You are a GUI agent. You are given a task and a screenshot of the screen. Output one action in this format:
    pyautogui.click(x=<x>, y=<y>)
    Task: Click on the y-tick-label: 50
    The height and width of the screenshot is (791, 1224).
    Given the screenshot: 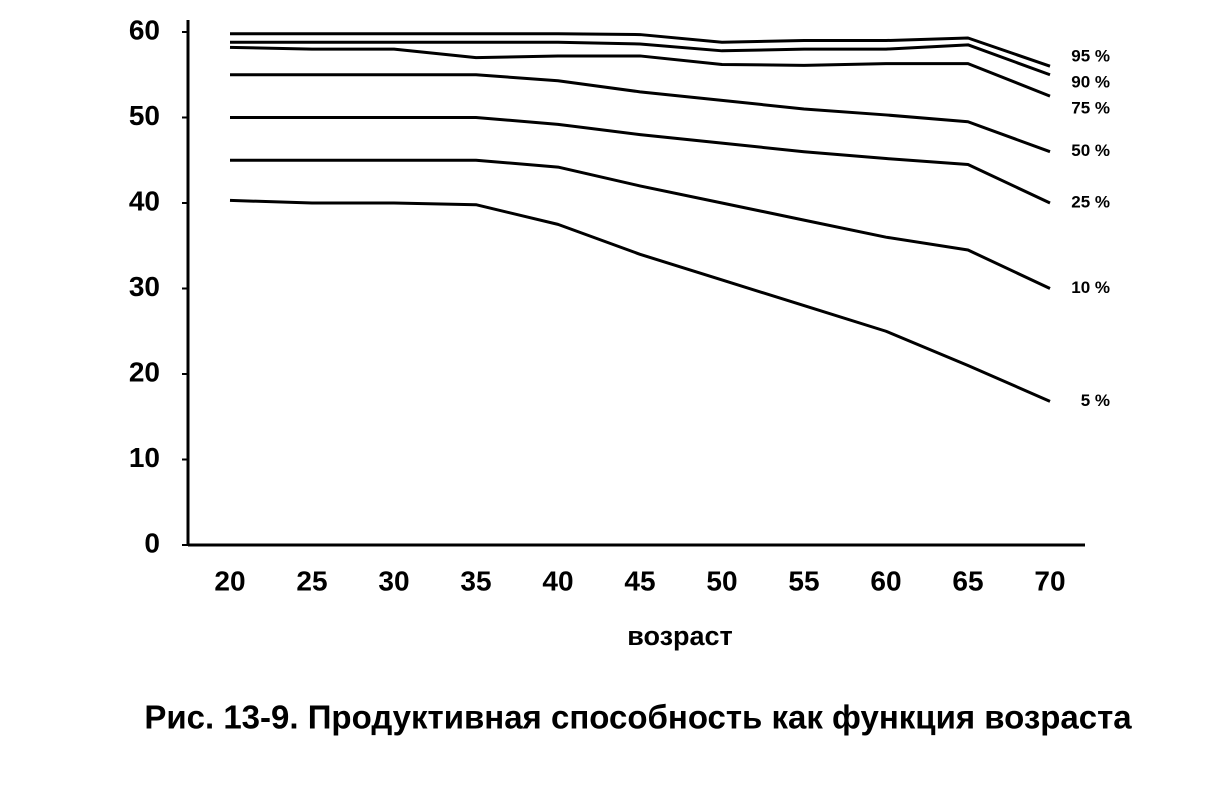 What is the action you would take?
    pyautogui.click(x=144, y=115)
    